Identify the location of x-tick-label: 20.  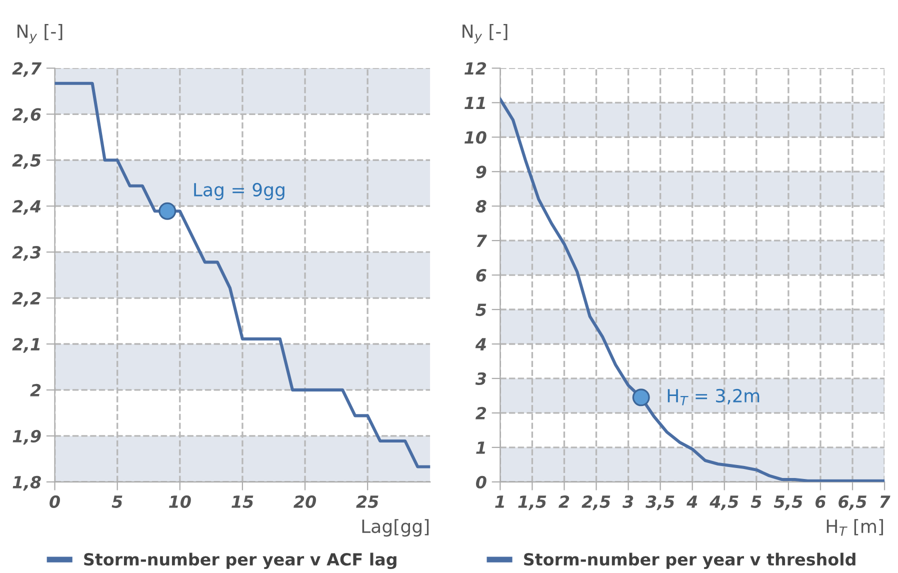
(305, 501).